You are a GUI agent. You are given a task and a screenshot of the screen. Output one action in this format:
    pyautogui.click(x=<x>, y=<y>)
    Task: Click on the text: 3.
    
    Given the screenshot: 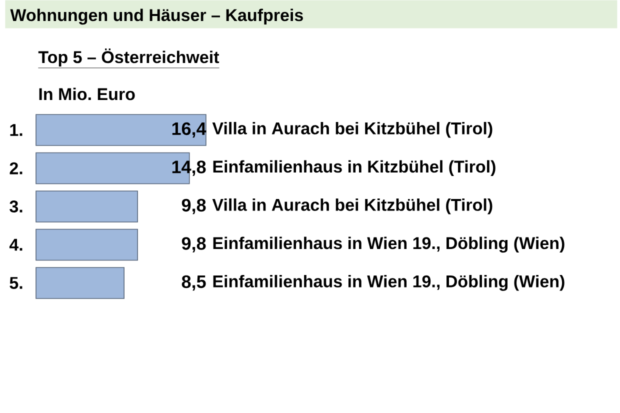 What is the action you would take?
    pyautogui.click(x=16, y=206)
    